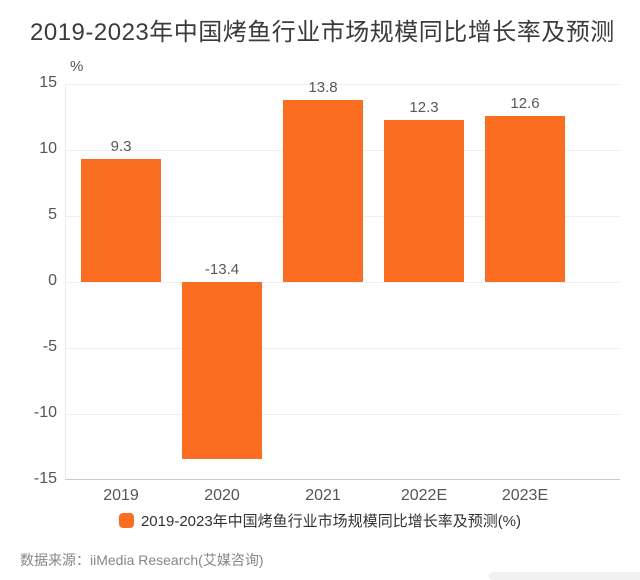 The image size is (640, 580). I want to click on bar-value-label-2022E: 12.3, so click(424, 107).